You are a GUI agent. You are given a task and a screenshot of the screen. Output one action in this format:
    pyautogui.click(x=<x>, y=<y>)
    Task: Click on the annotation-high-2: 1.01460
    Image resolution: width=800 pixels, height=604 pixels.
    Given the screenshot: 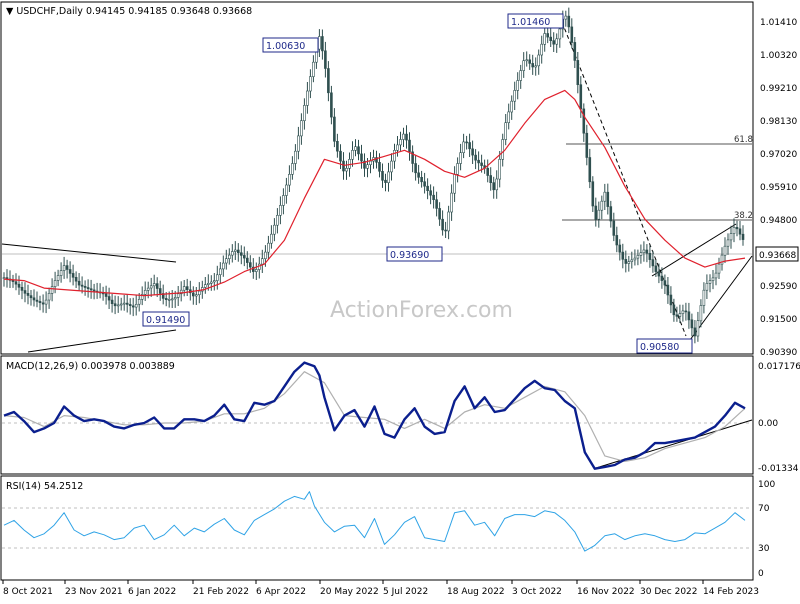 What is the action you would take?
    pyautogui.click(x=535, y=21)
    